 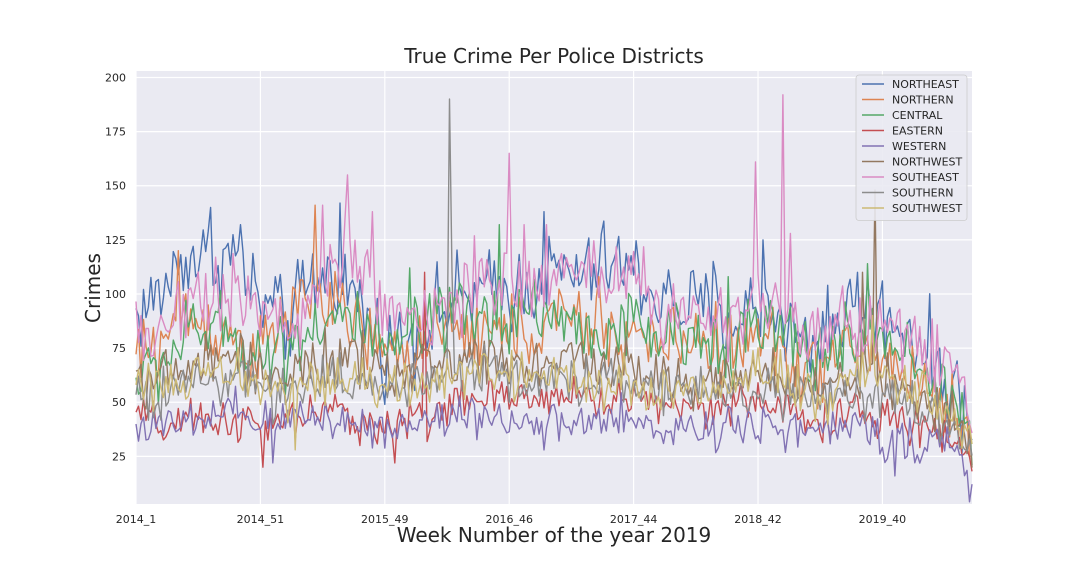 What do you see at coordinates (634, 519) in the screenshot?
I see `x-tick-label: 2017_44` at bounding box center [634, 519].